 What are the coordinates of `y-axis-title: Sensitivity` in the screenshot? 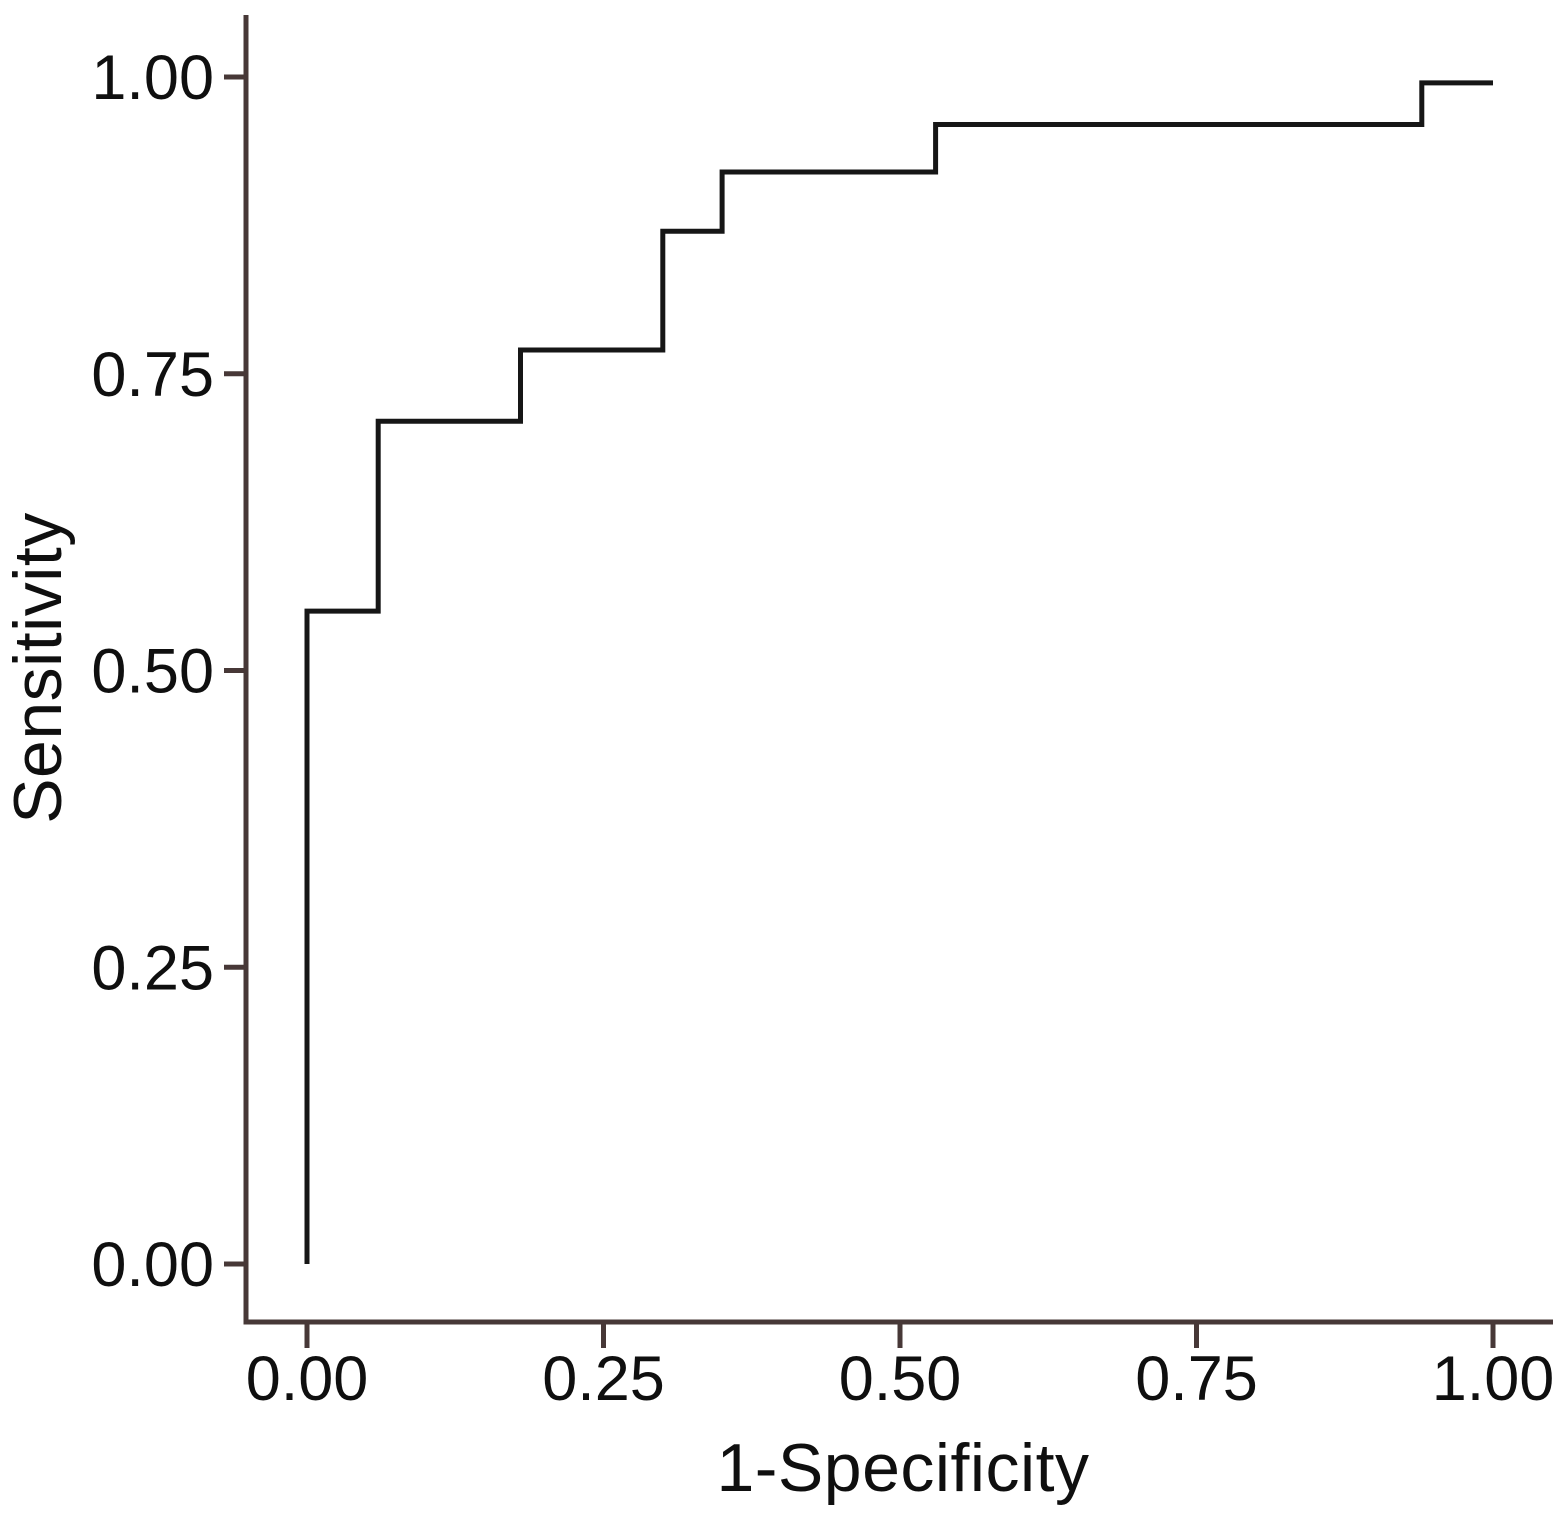 It's located at (38, 668).